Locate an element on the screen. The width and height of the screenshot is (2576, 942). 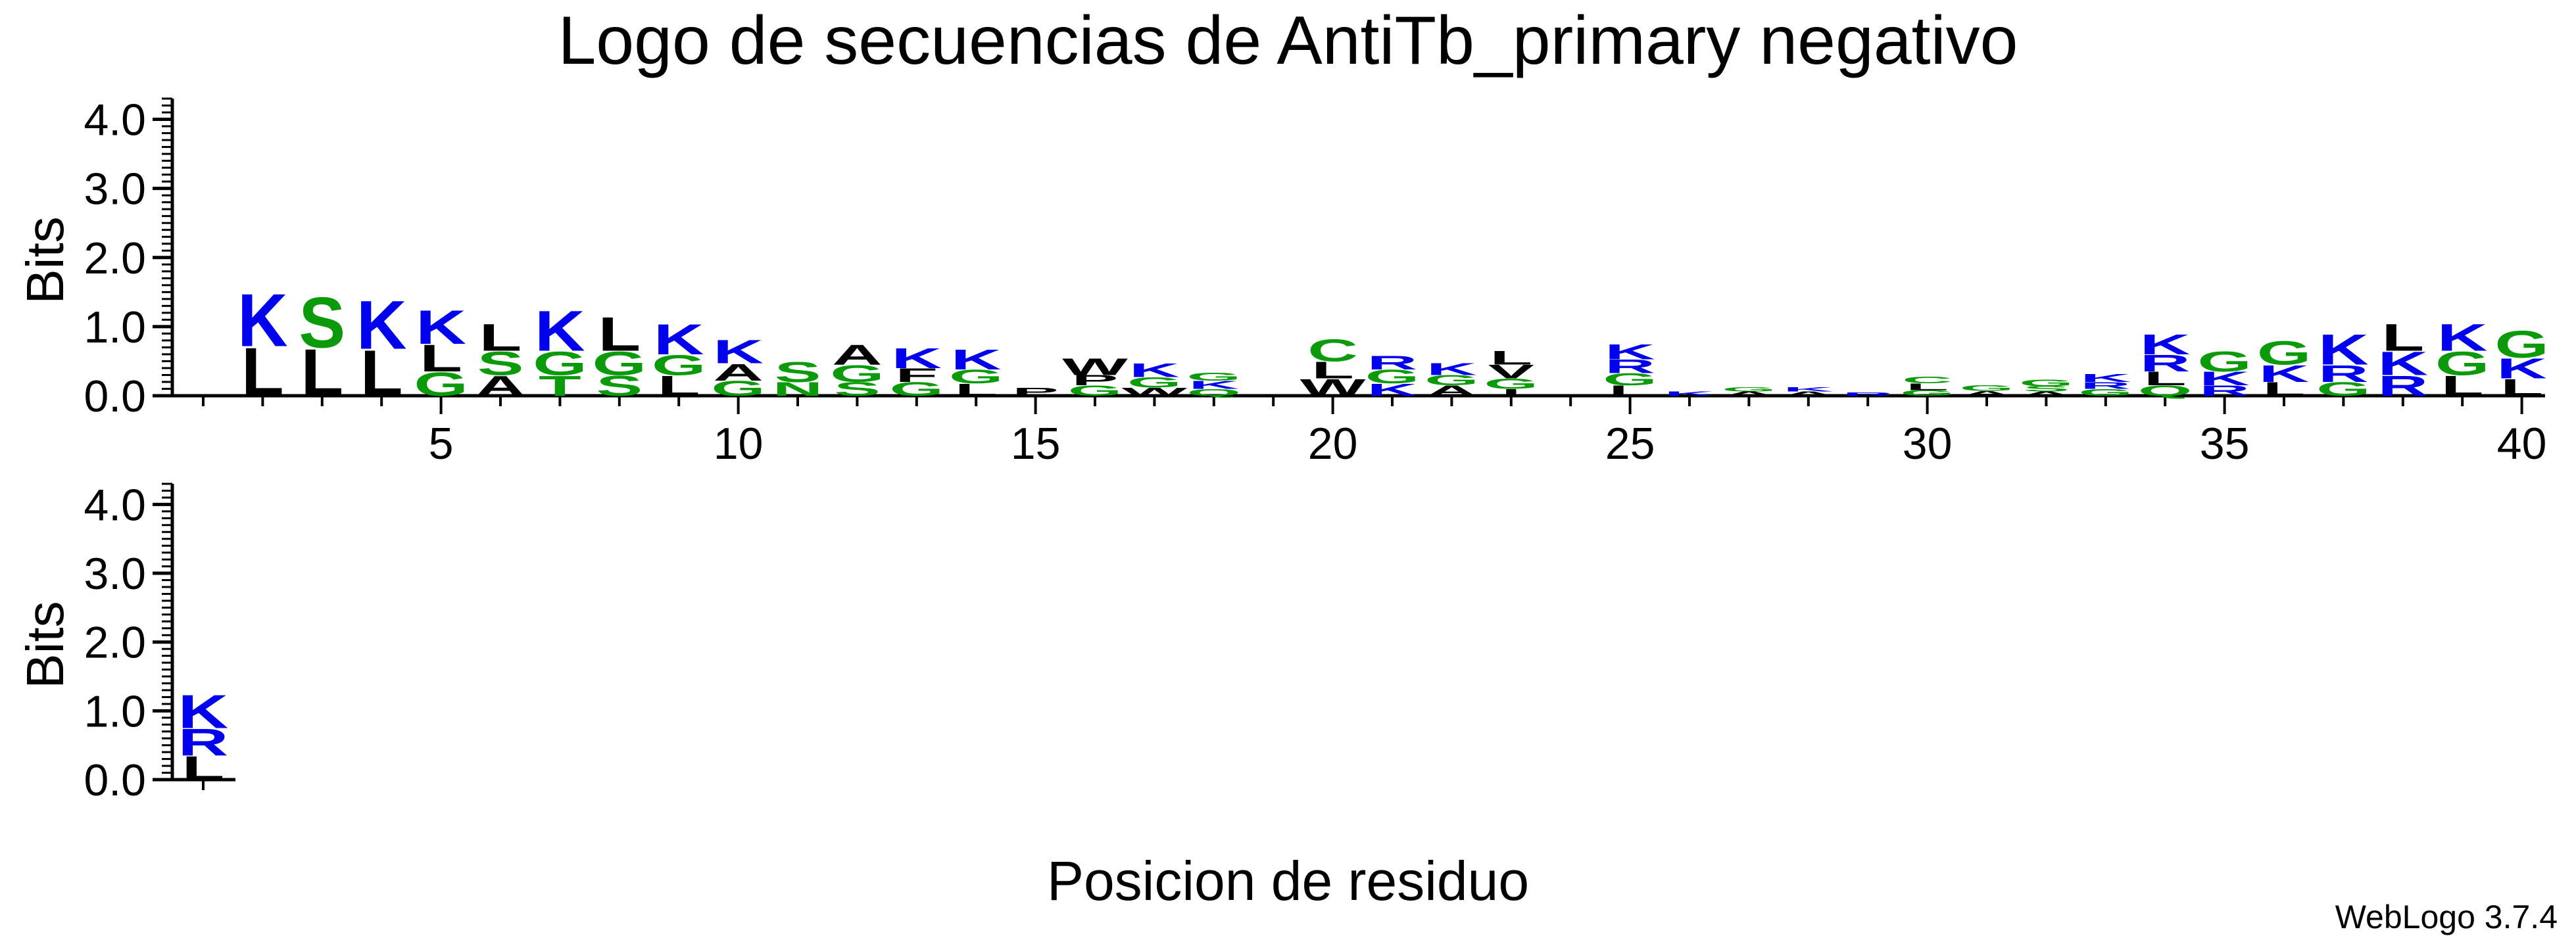
x-axis-label: Posicion de residuo is located at coordinates (1288, 881).